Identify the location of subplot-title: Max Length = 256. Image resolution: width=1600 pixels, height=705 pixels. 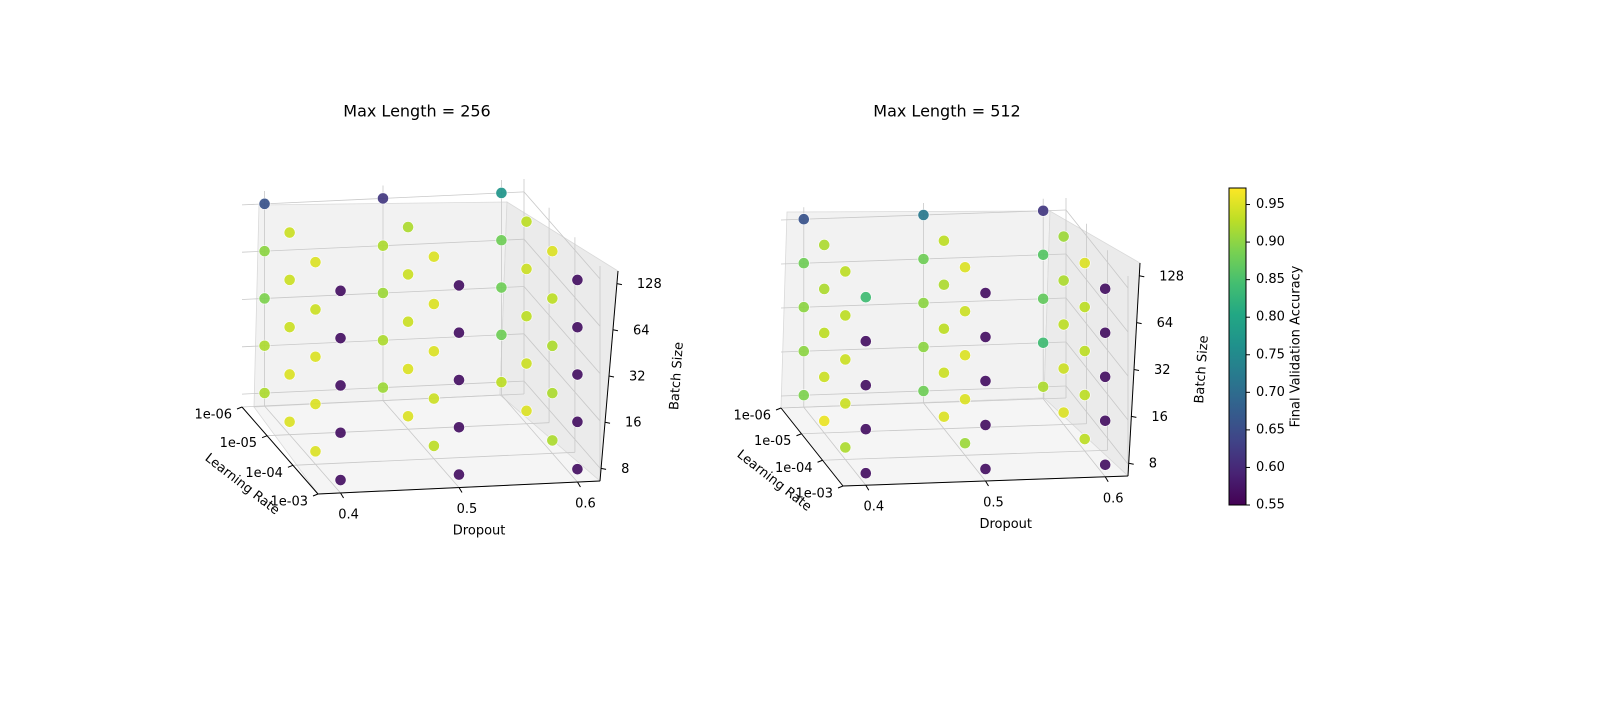
(416, 111).